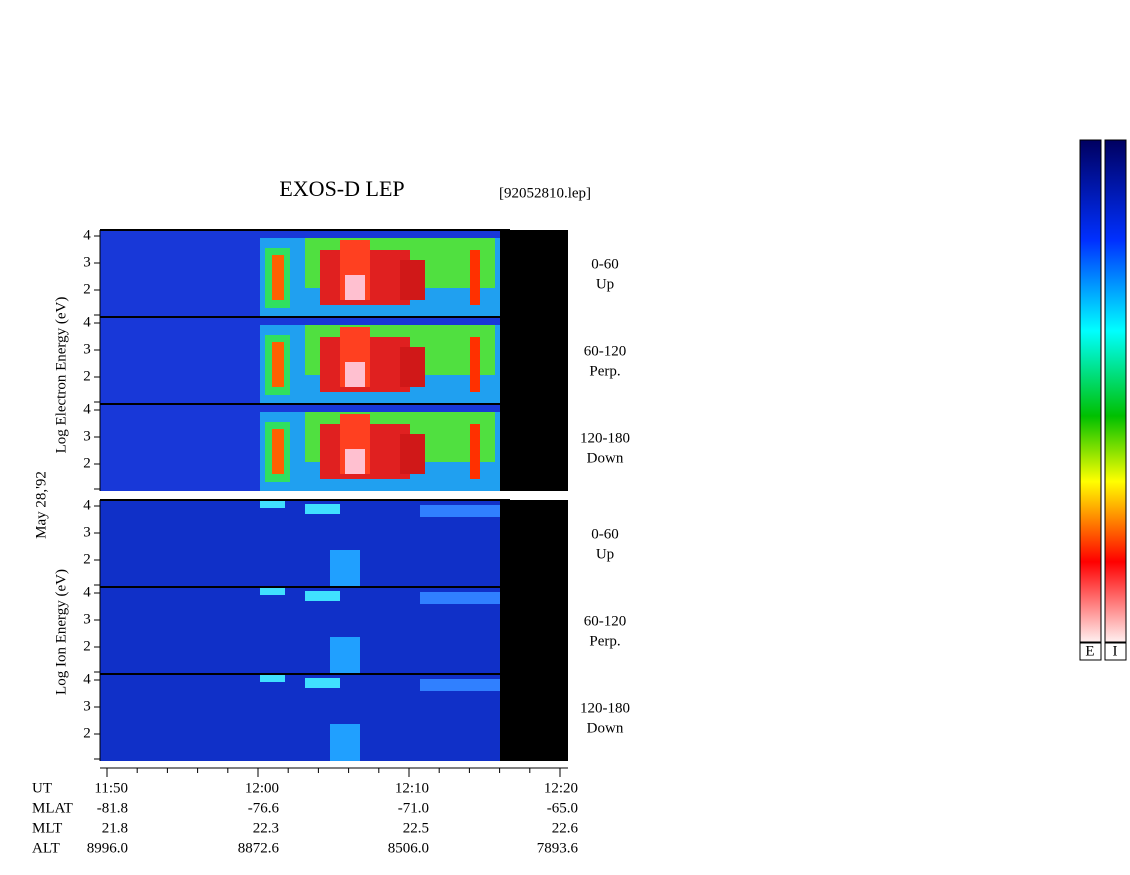 This screenshot has width=1130, height=875. I want to click on row-value: -71.0, so click(413, 808).